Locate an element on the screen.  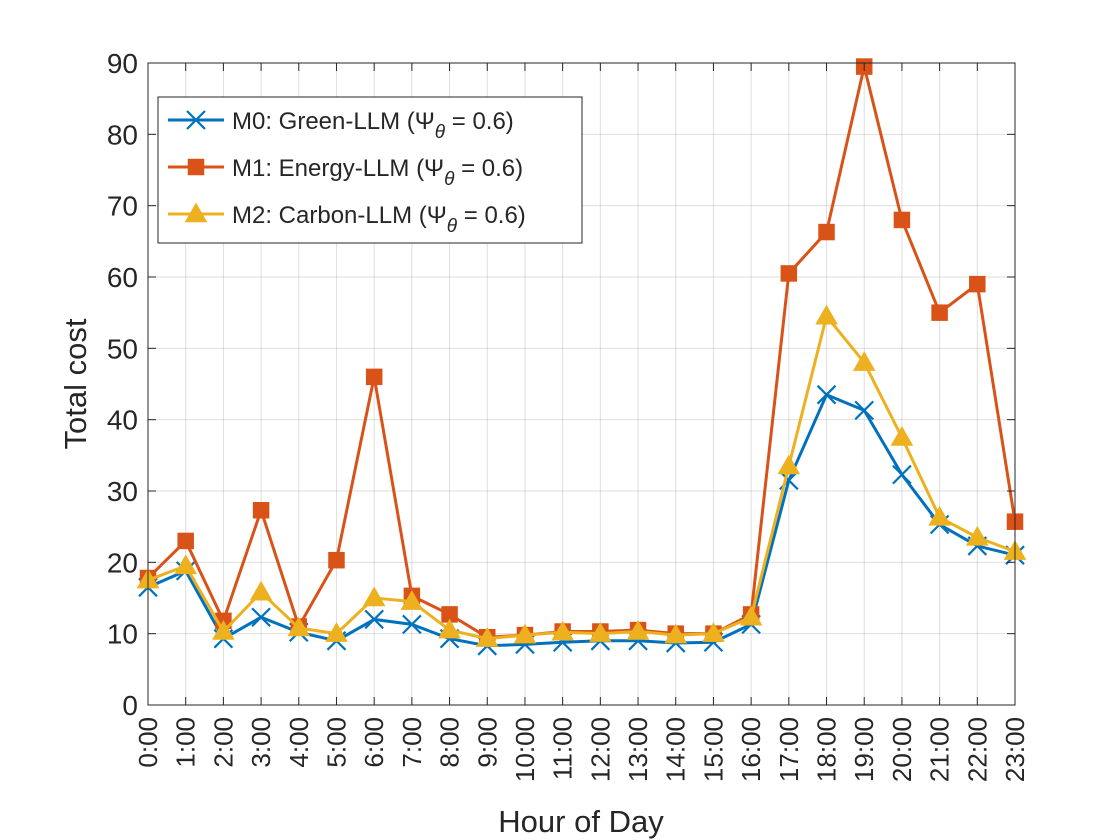
x-tick-label: 8:00 is located at coordinates (450, 742).